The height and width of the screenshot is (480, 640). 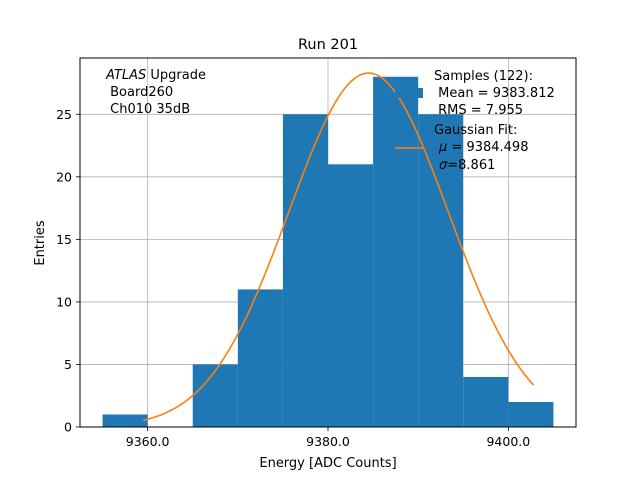 What do you see at coordinates (508, 441) in the screenshot?
I see `x-tick-label: 9400.0` at bounding box center [508, 441].